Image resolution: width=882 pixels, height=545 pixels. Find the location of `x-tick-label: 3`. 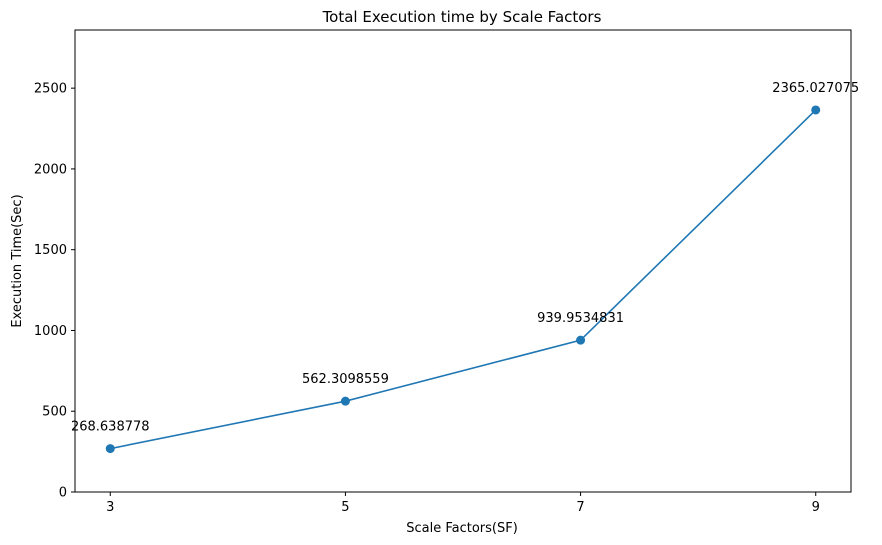

x-tick-label: 3 is located at coordinates (110, 507).